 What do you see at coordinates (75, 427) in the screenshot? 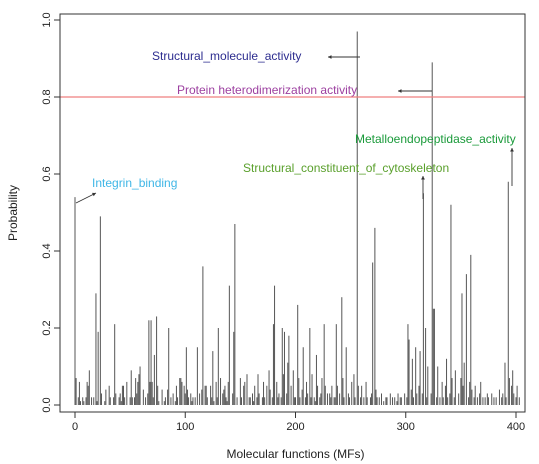
I see `x-tick-label: 0` at bounding box center [75, 427].